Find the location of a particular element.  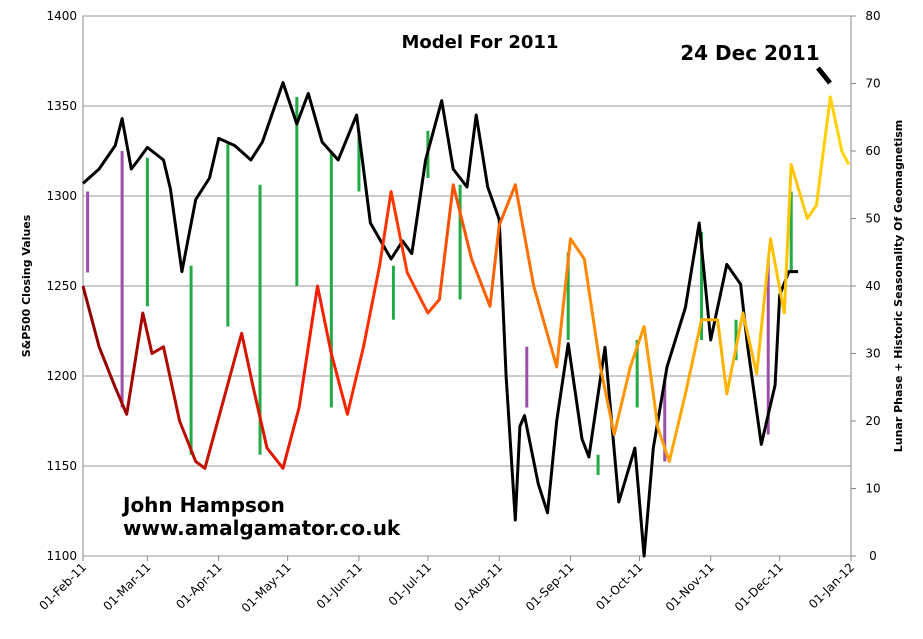

y-tick-label: 1200 is located at coordinates (61, 376).